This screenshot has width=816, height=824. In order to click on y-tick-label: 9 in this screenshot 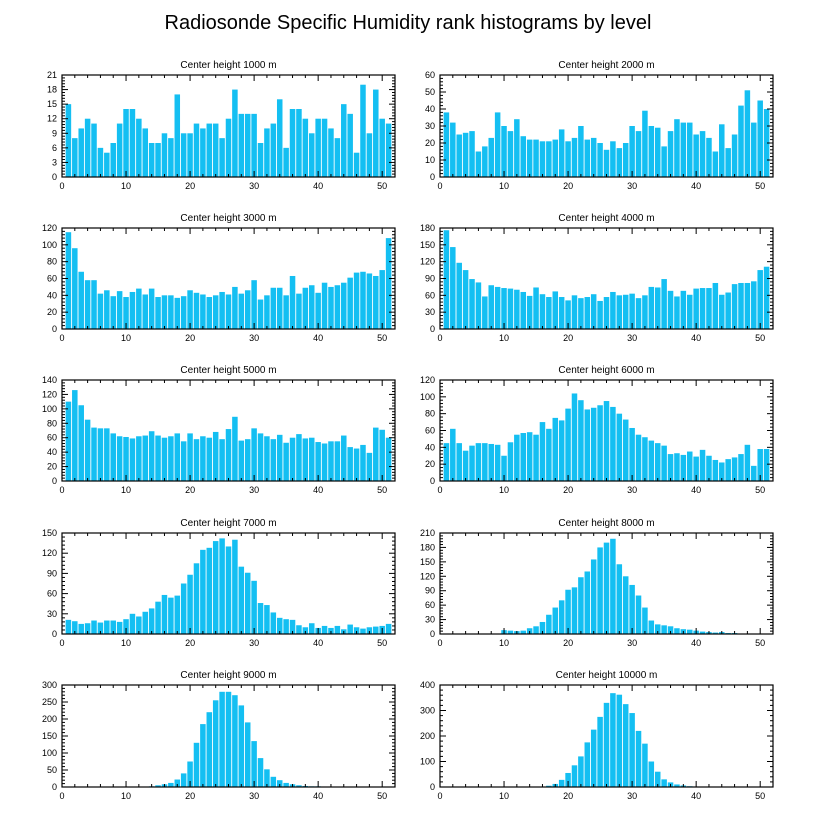, I will do `click(54, 133)`.